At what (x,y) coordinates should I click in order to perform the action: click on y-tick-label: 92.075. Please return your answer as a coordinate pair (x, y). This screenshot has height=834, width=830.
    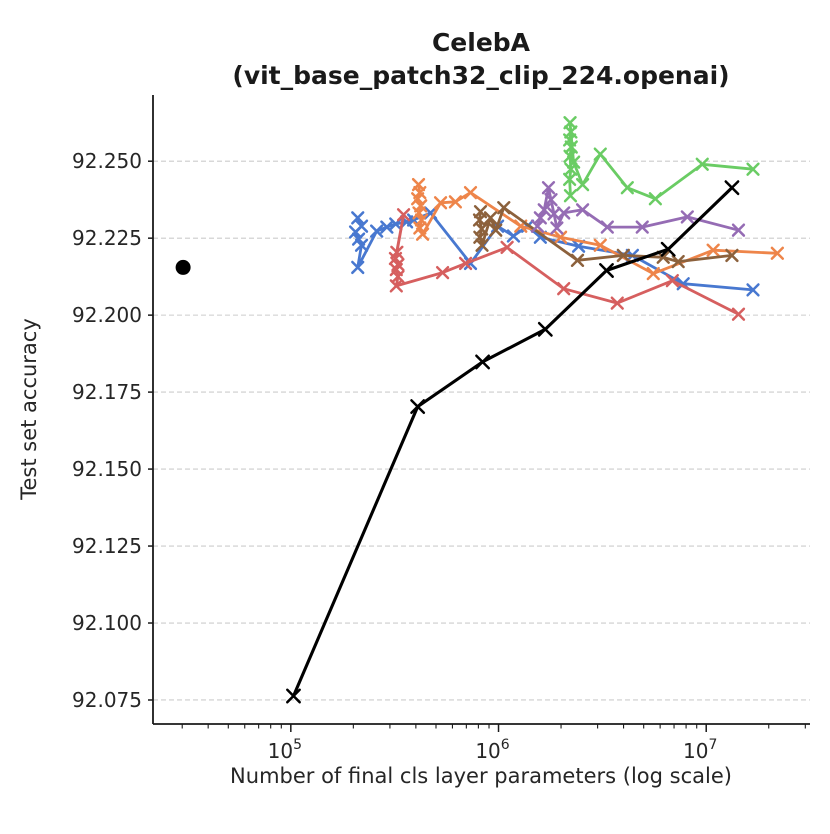
    Looking at the image, I should click on (107, 700).